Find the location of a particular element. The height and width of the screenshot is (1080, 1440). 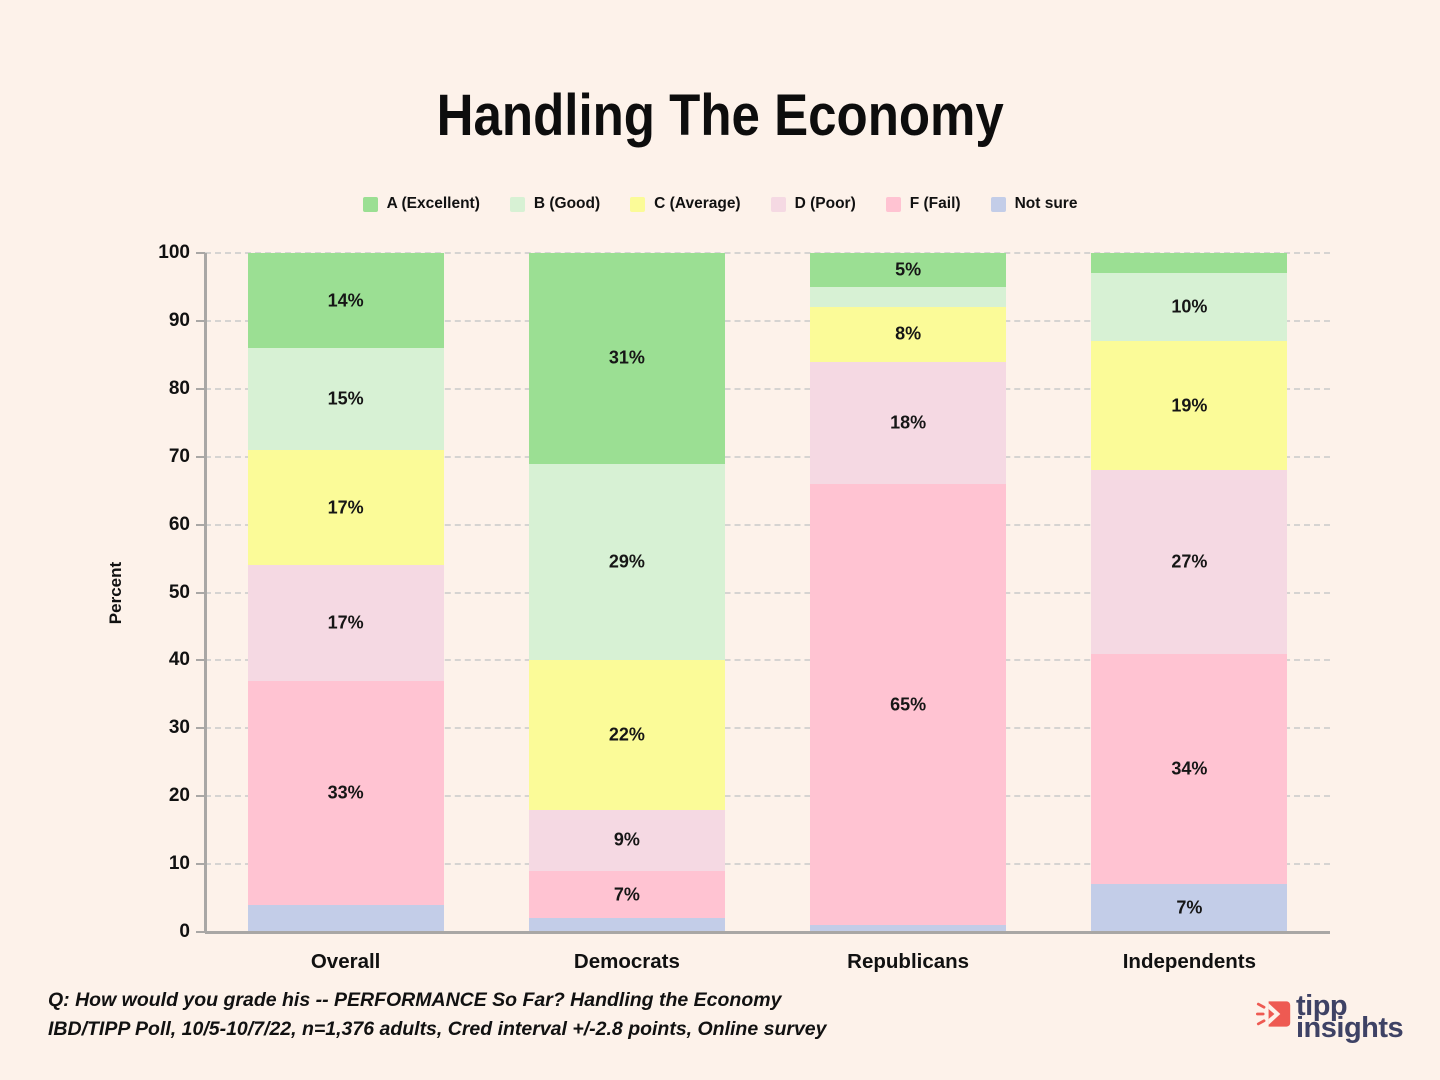

bar-value-label: 14% is located at coordinates (345, 300).